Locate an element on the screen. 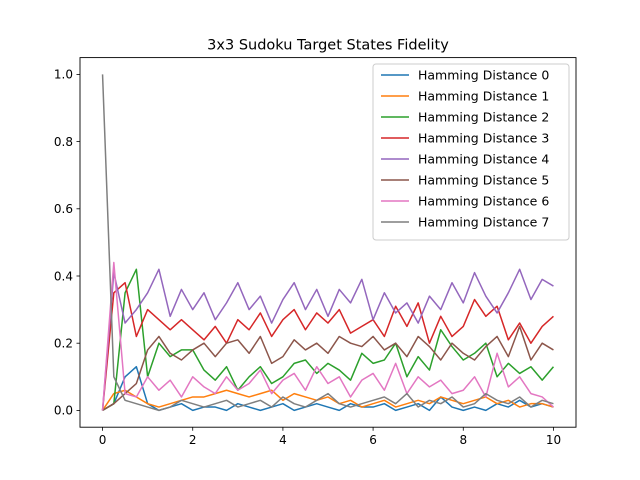 The width and height of the screenshot is (640, 480). legend-label-0: Hamming Distance 0 is located at coordinates (483, 75).